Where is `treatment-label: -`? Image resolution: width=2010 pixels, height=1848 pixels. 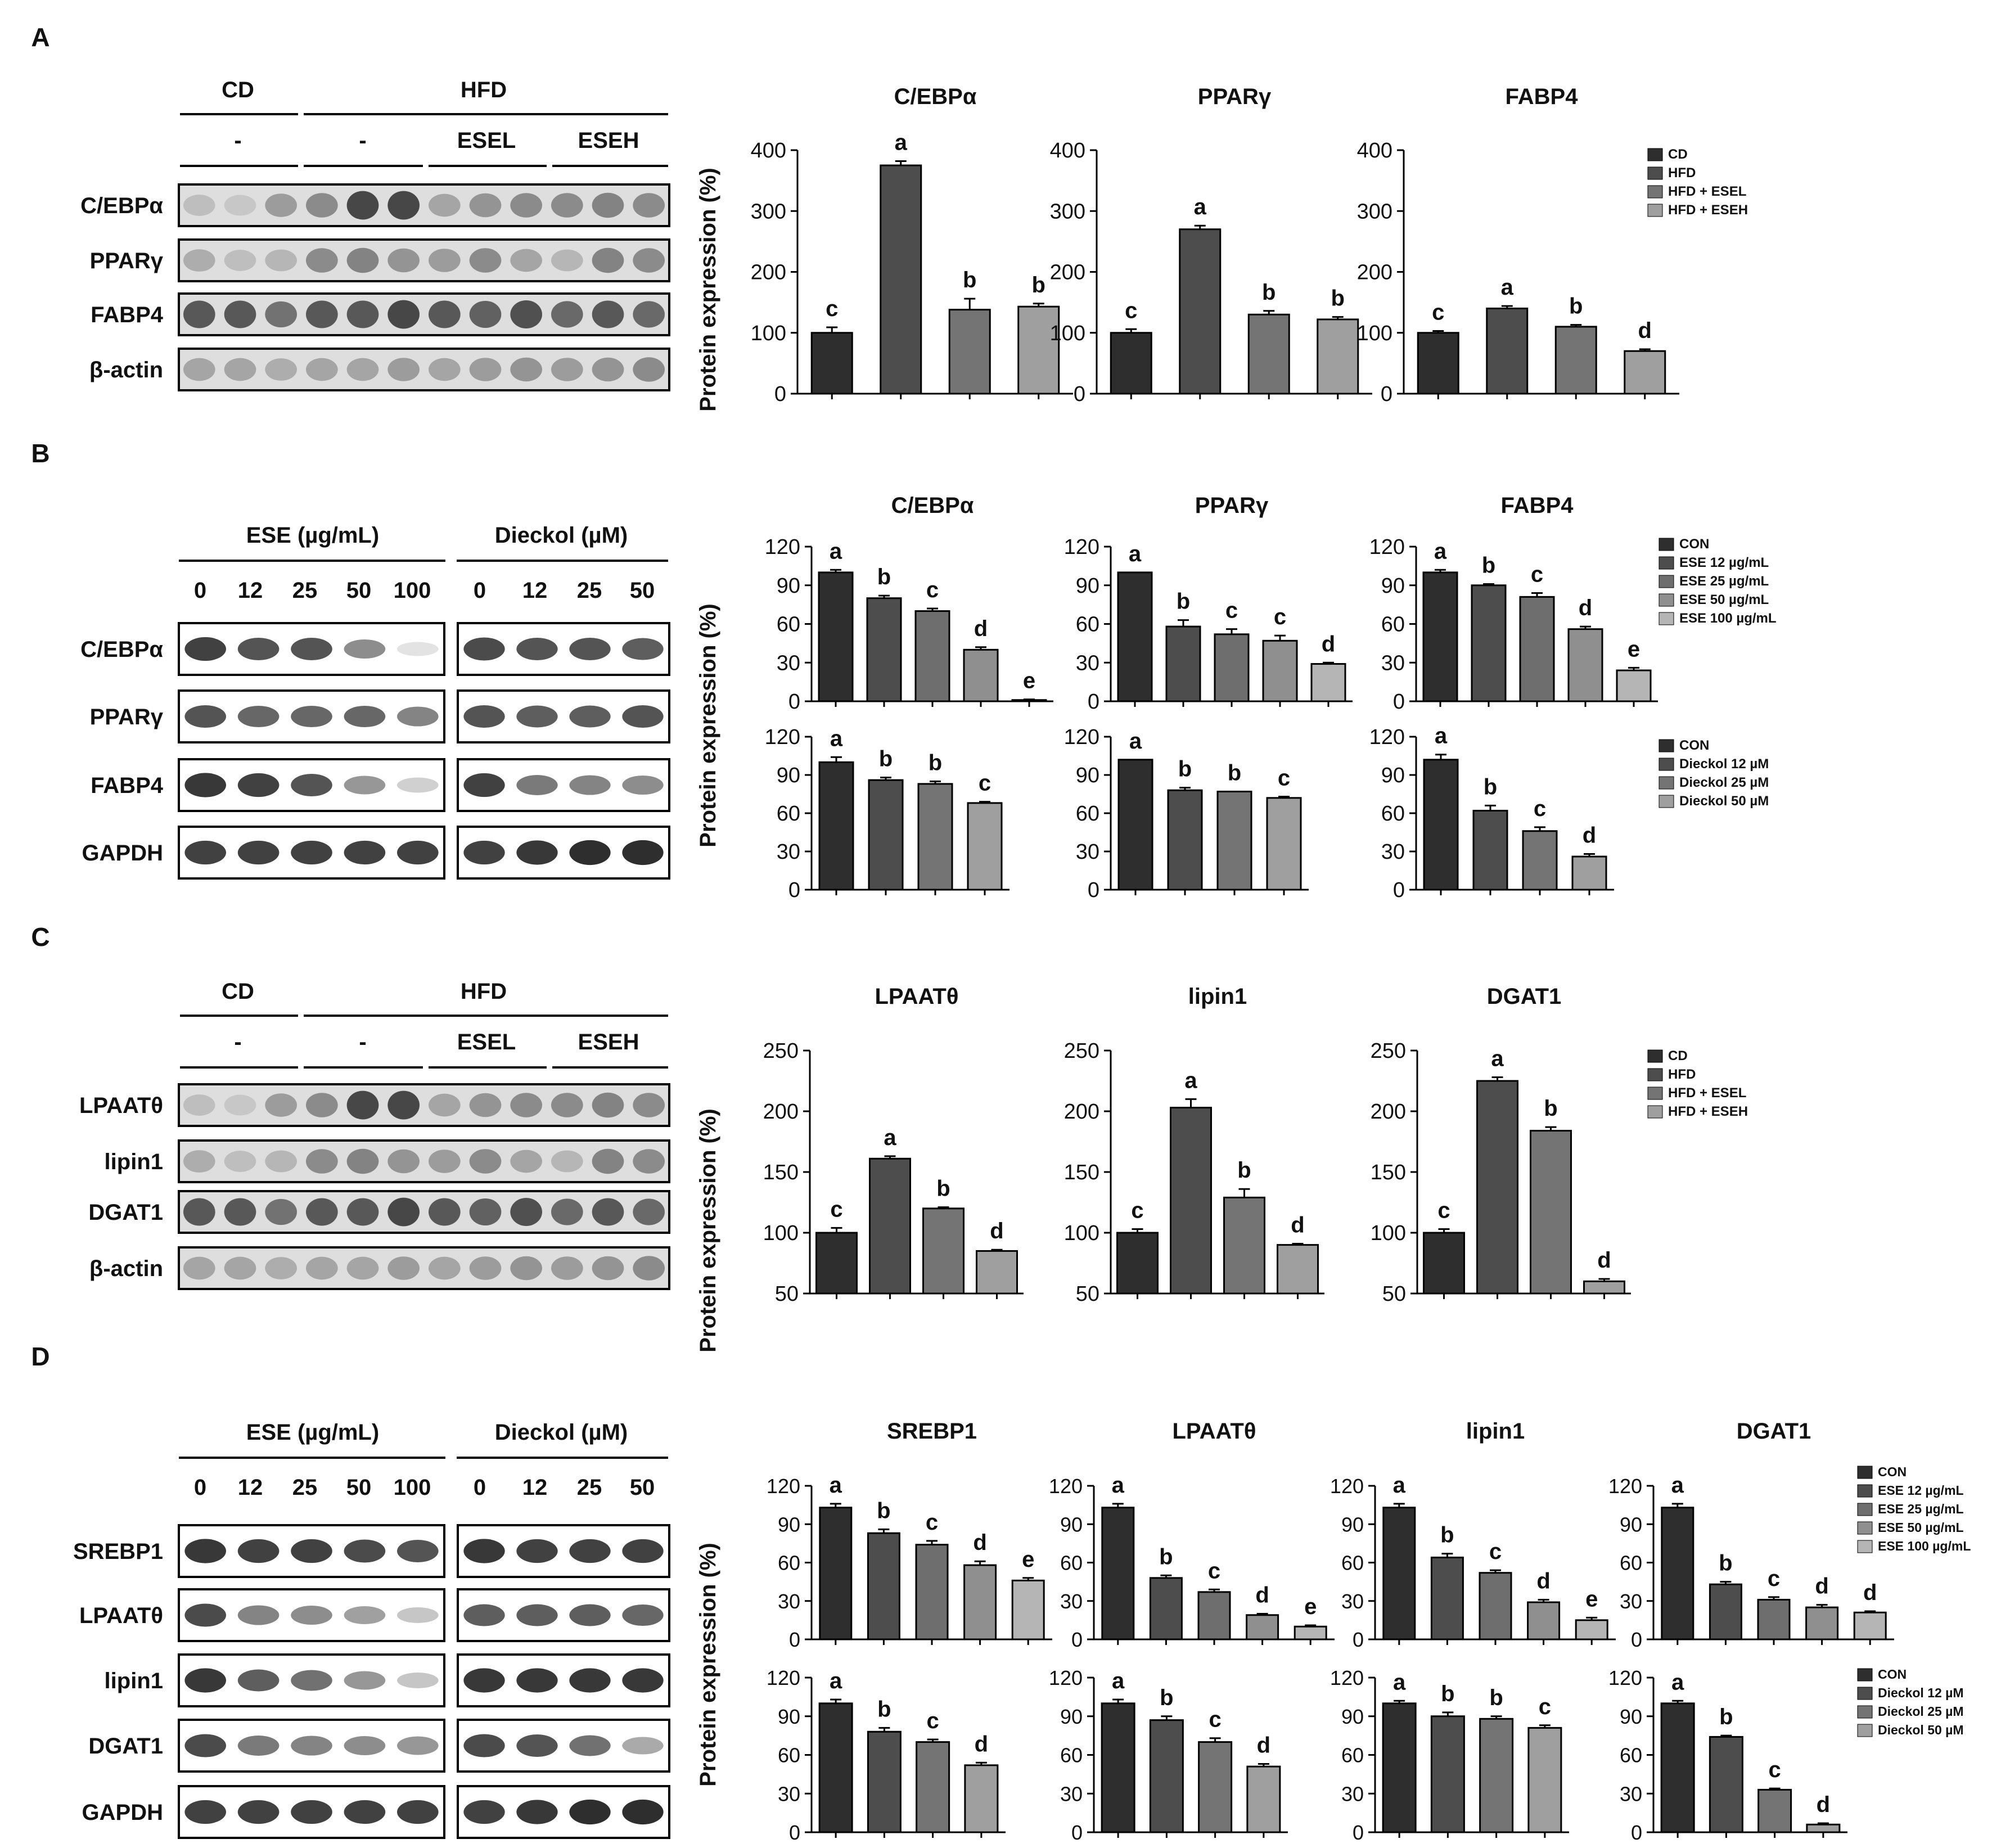 treatment-label: - is located at coordinates (237, 140).